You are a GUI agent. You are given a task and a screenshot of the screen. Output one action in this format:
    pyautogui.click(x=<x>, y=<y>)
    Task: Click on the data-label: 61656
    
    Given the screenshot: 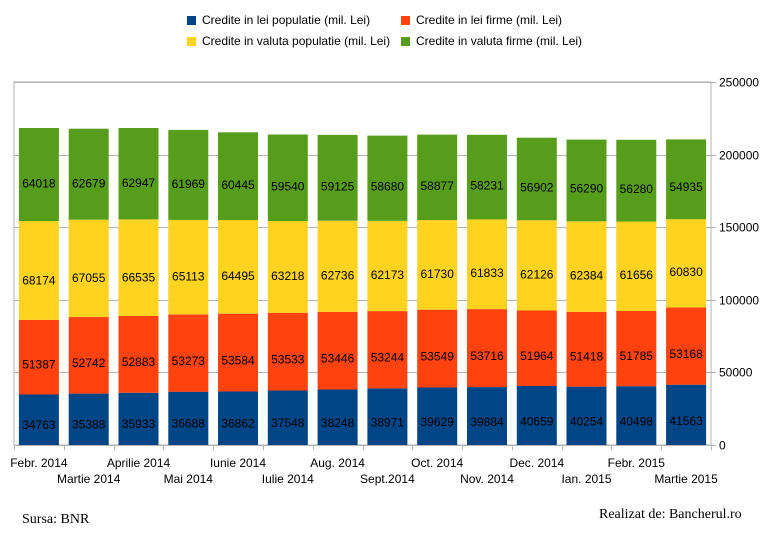 What is the action you would take?
    pyautogui.click(x=637, y=275)
    